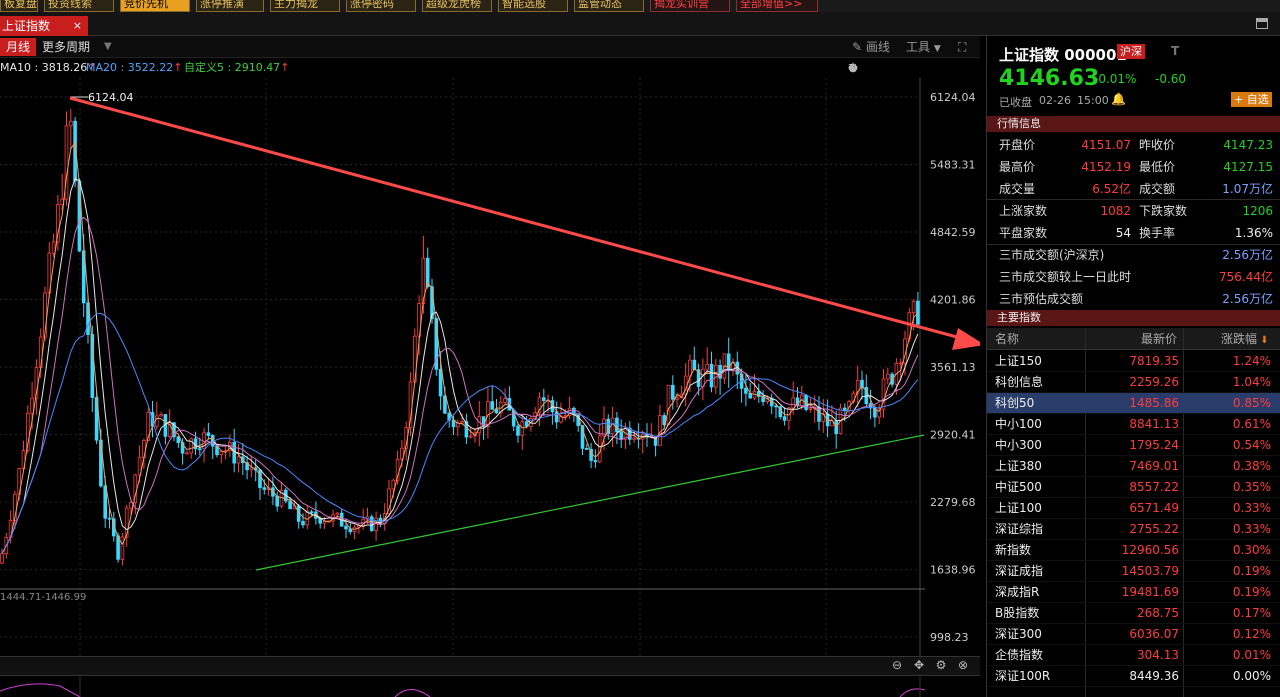  I want to click on toolbar-button: 智能选股, so click(533, 6).